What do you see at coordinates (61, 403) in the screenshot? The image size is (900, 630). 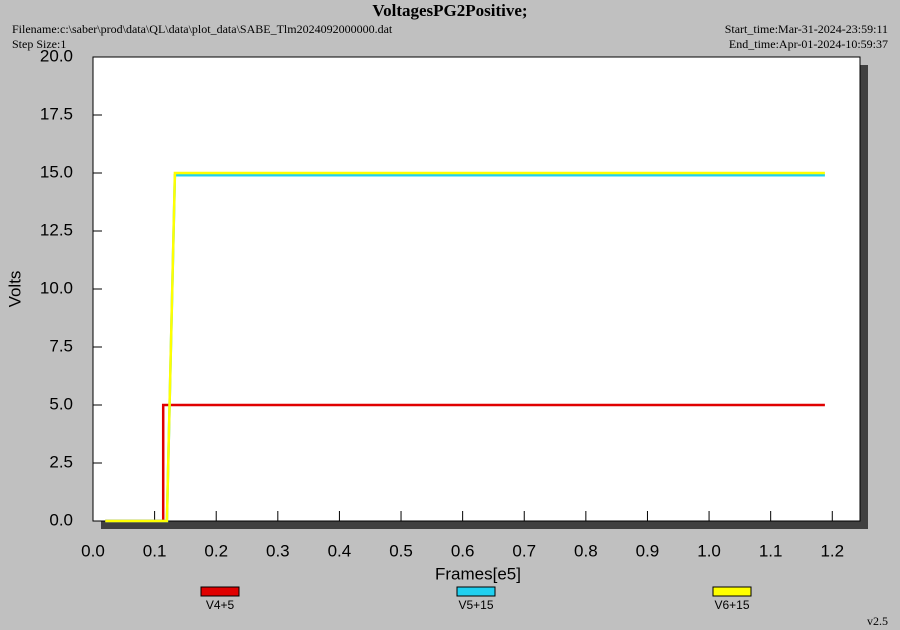 I see `y-tick-label: 5.0` at bounding box center [61, 403].